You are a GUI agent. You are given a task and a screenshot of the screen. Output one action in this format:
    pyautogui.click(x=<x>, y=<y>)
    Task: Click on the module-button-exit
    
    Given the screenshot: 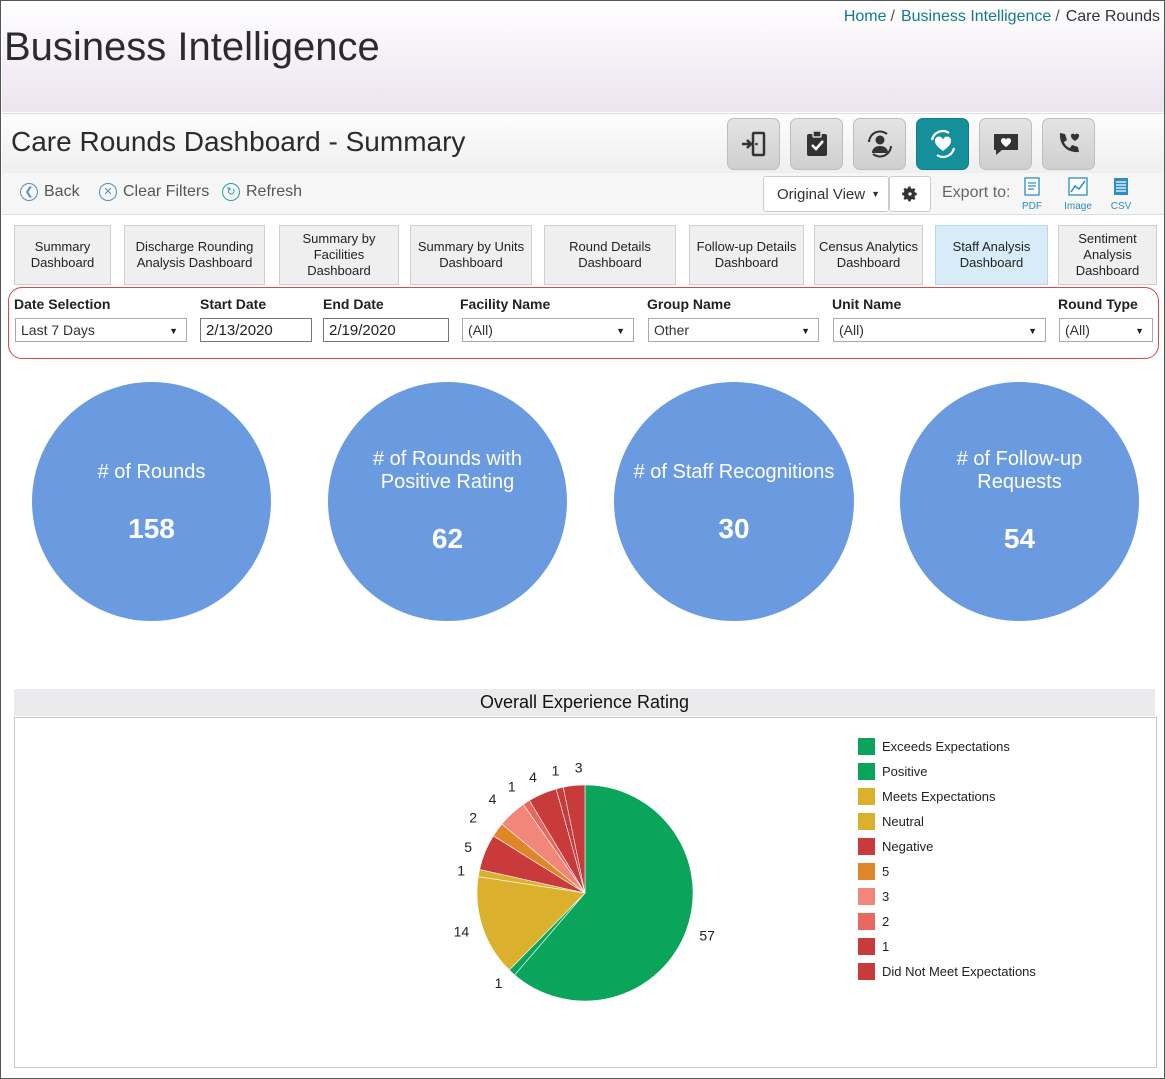 What is the action you would take?
    pyautogui.click(x=753, y=144)
    